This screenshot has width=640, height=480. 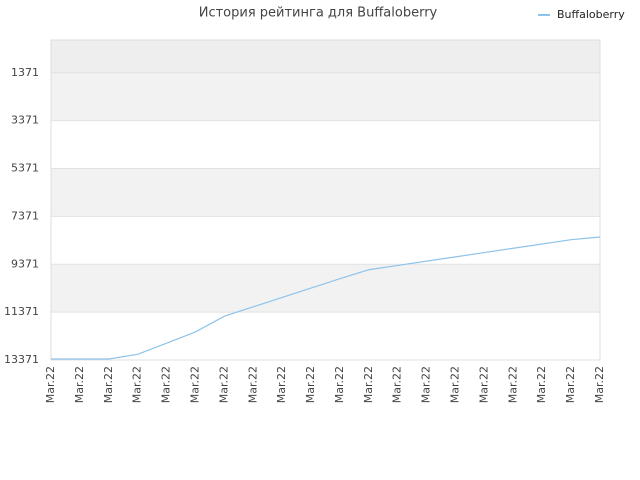 I want to click on y-tick-label: 7371, so click(x=25, y=215).